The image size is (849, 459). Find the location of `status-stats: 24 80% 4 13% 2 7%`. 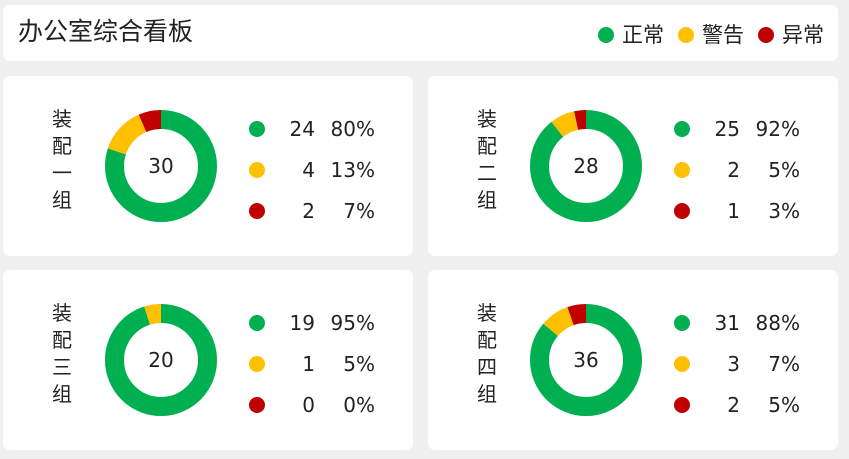

status-stats: 24 80% 4 13% 2 7% is located at coordinates (320, 178).